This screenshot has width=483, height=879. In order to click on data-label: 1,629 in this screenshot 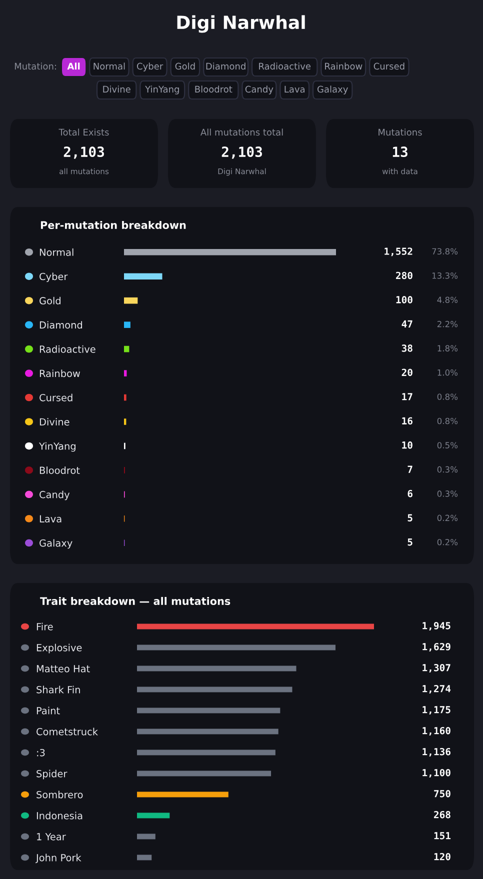, I will do `click(436, 647)`.